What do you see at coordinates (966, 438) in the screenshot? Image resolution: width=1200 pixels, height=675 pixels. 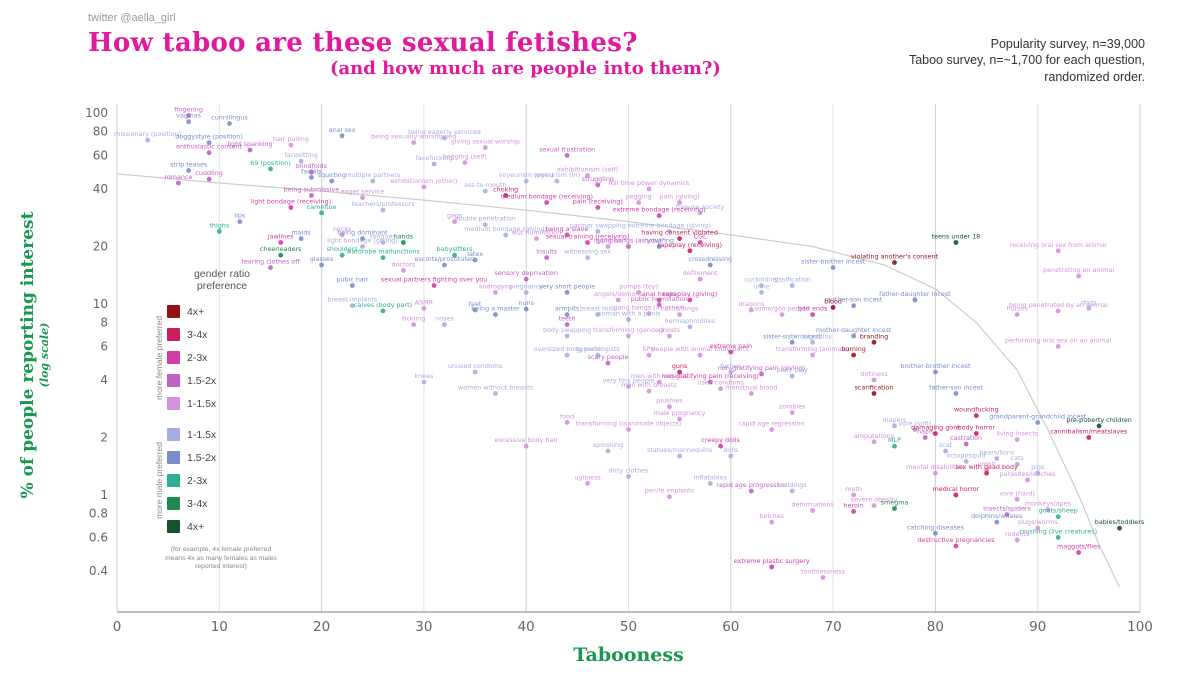 I see `data-point-label: castration` at bounding box center [966, 438].